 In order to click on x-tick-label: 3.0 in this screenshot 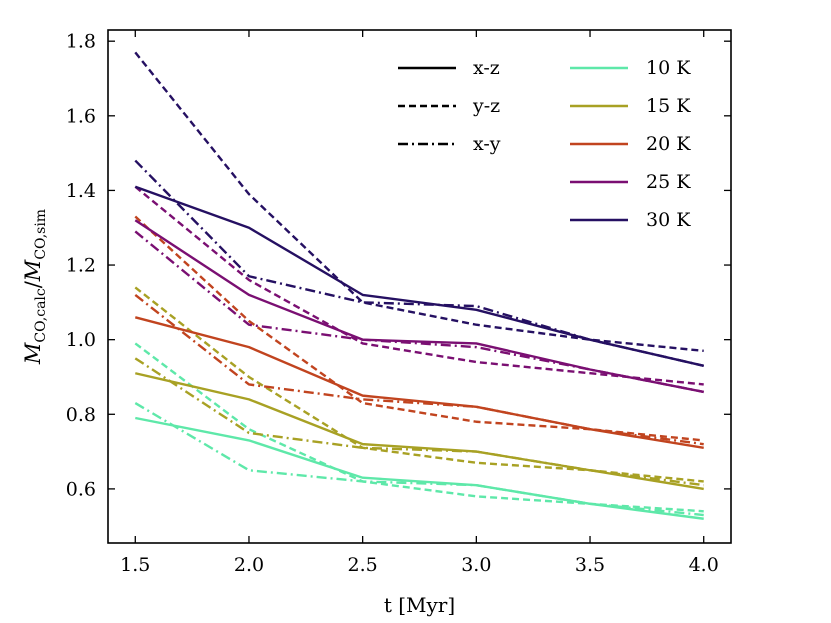, I will do `click(476, 565)`.